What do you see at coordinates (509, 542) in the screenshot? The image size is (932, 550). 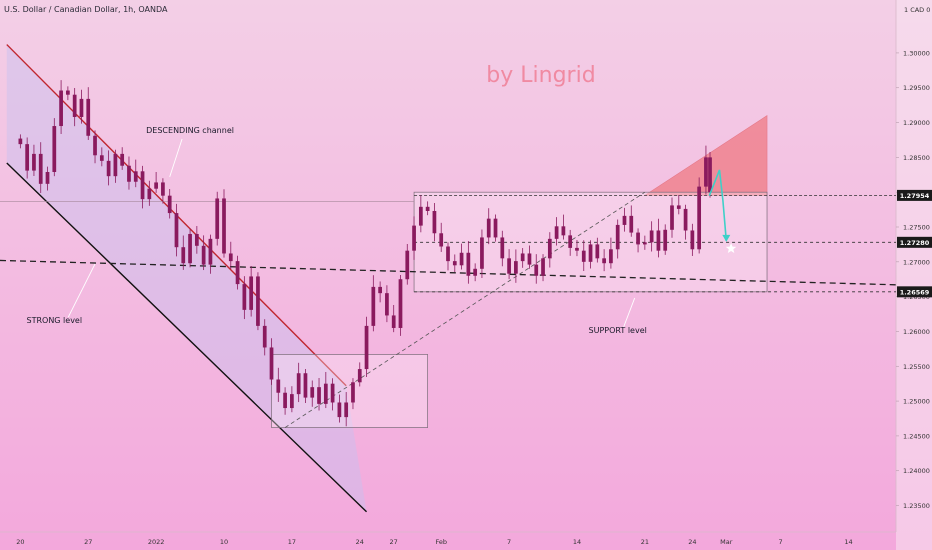 I see `xtick-label: 7` at bounding box center [509, 542].